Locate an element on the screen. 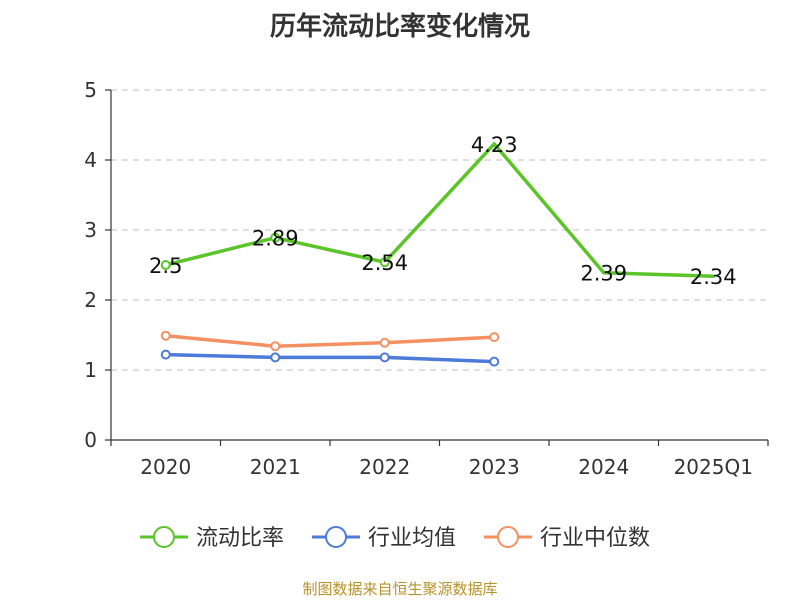 This screenshot has height=600, width=800. y-tick-label: 1 is located at coordinates (90, 370).